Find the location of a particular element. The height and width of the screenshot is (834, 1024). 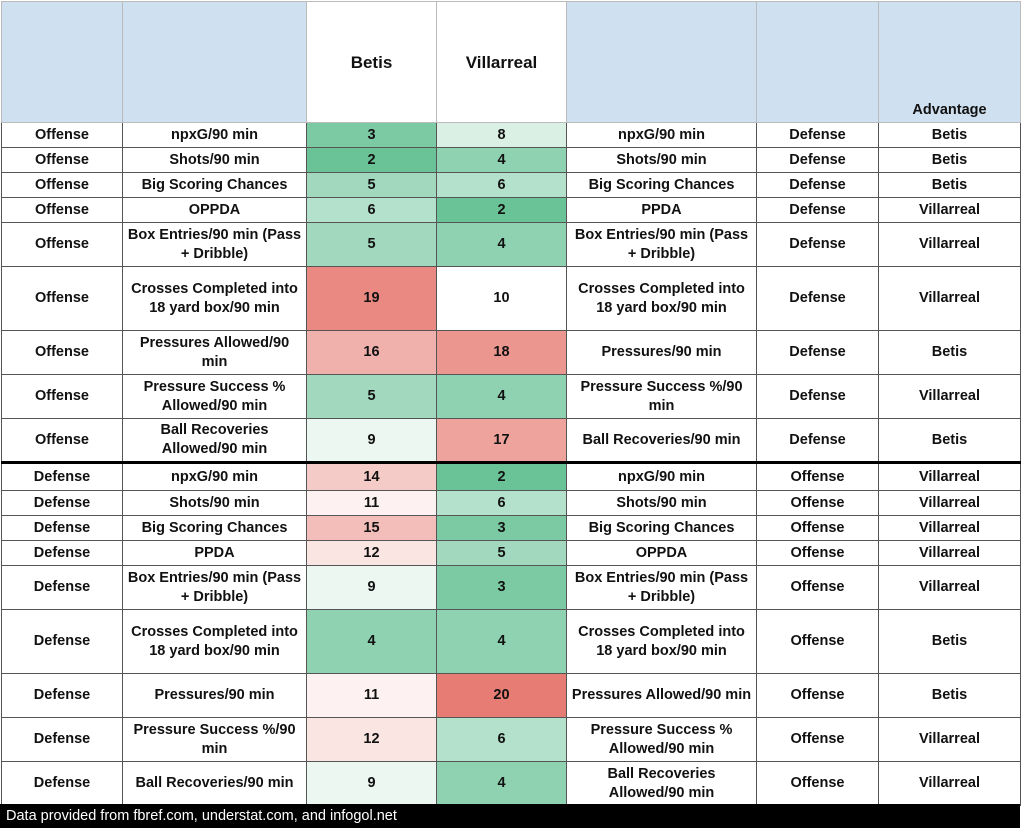

betis-rank-cell: 11 is located at coordinates (371, 503).